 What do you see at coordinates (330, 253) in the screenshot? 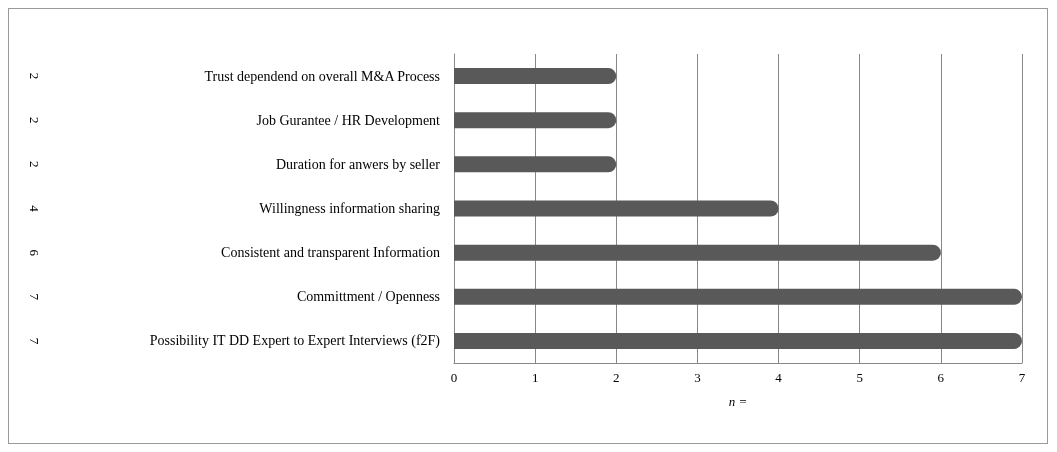
I see `y-tick-label: Consistent and transparent Information` at bounding box center [330, 253].